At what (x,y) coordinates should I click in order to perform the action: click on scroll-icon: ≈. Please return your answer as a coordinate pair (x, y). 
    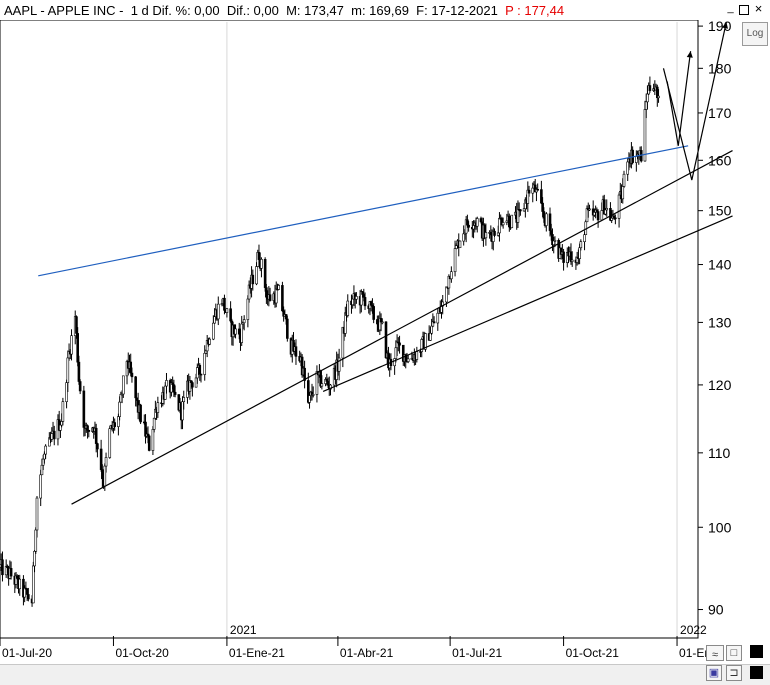
    Looking at the image, I should click on (715, 653).